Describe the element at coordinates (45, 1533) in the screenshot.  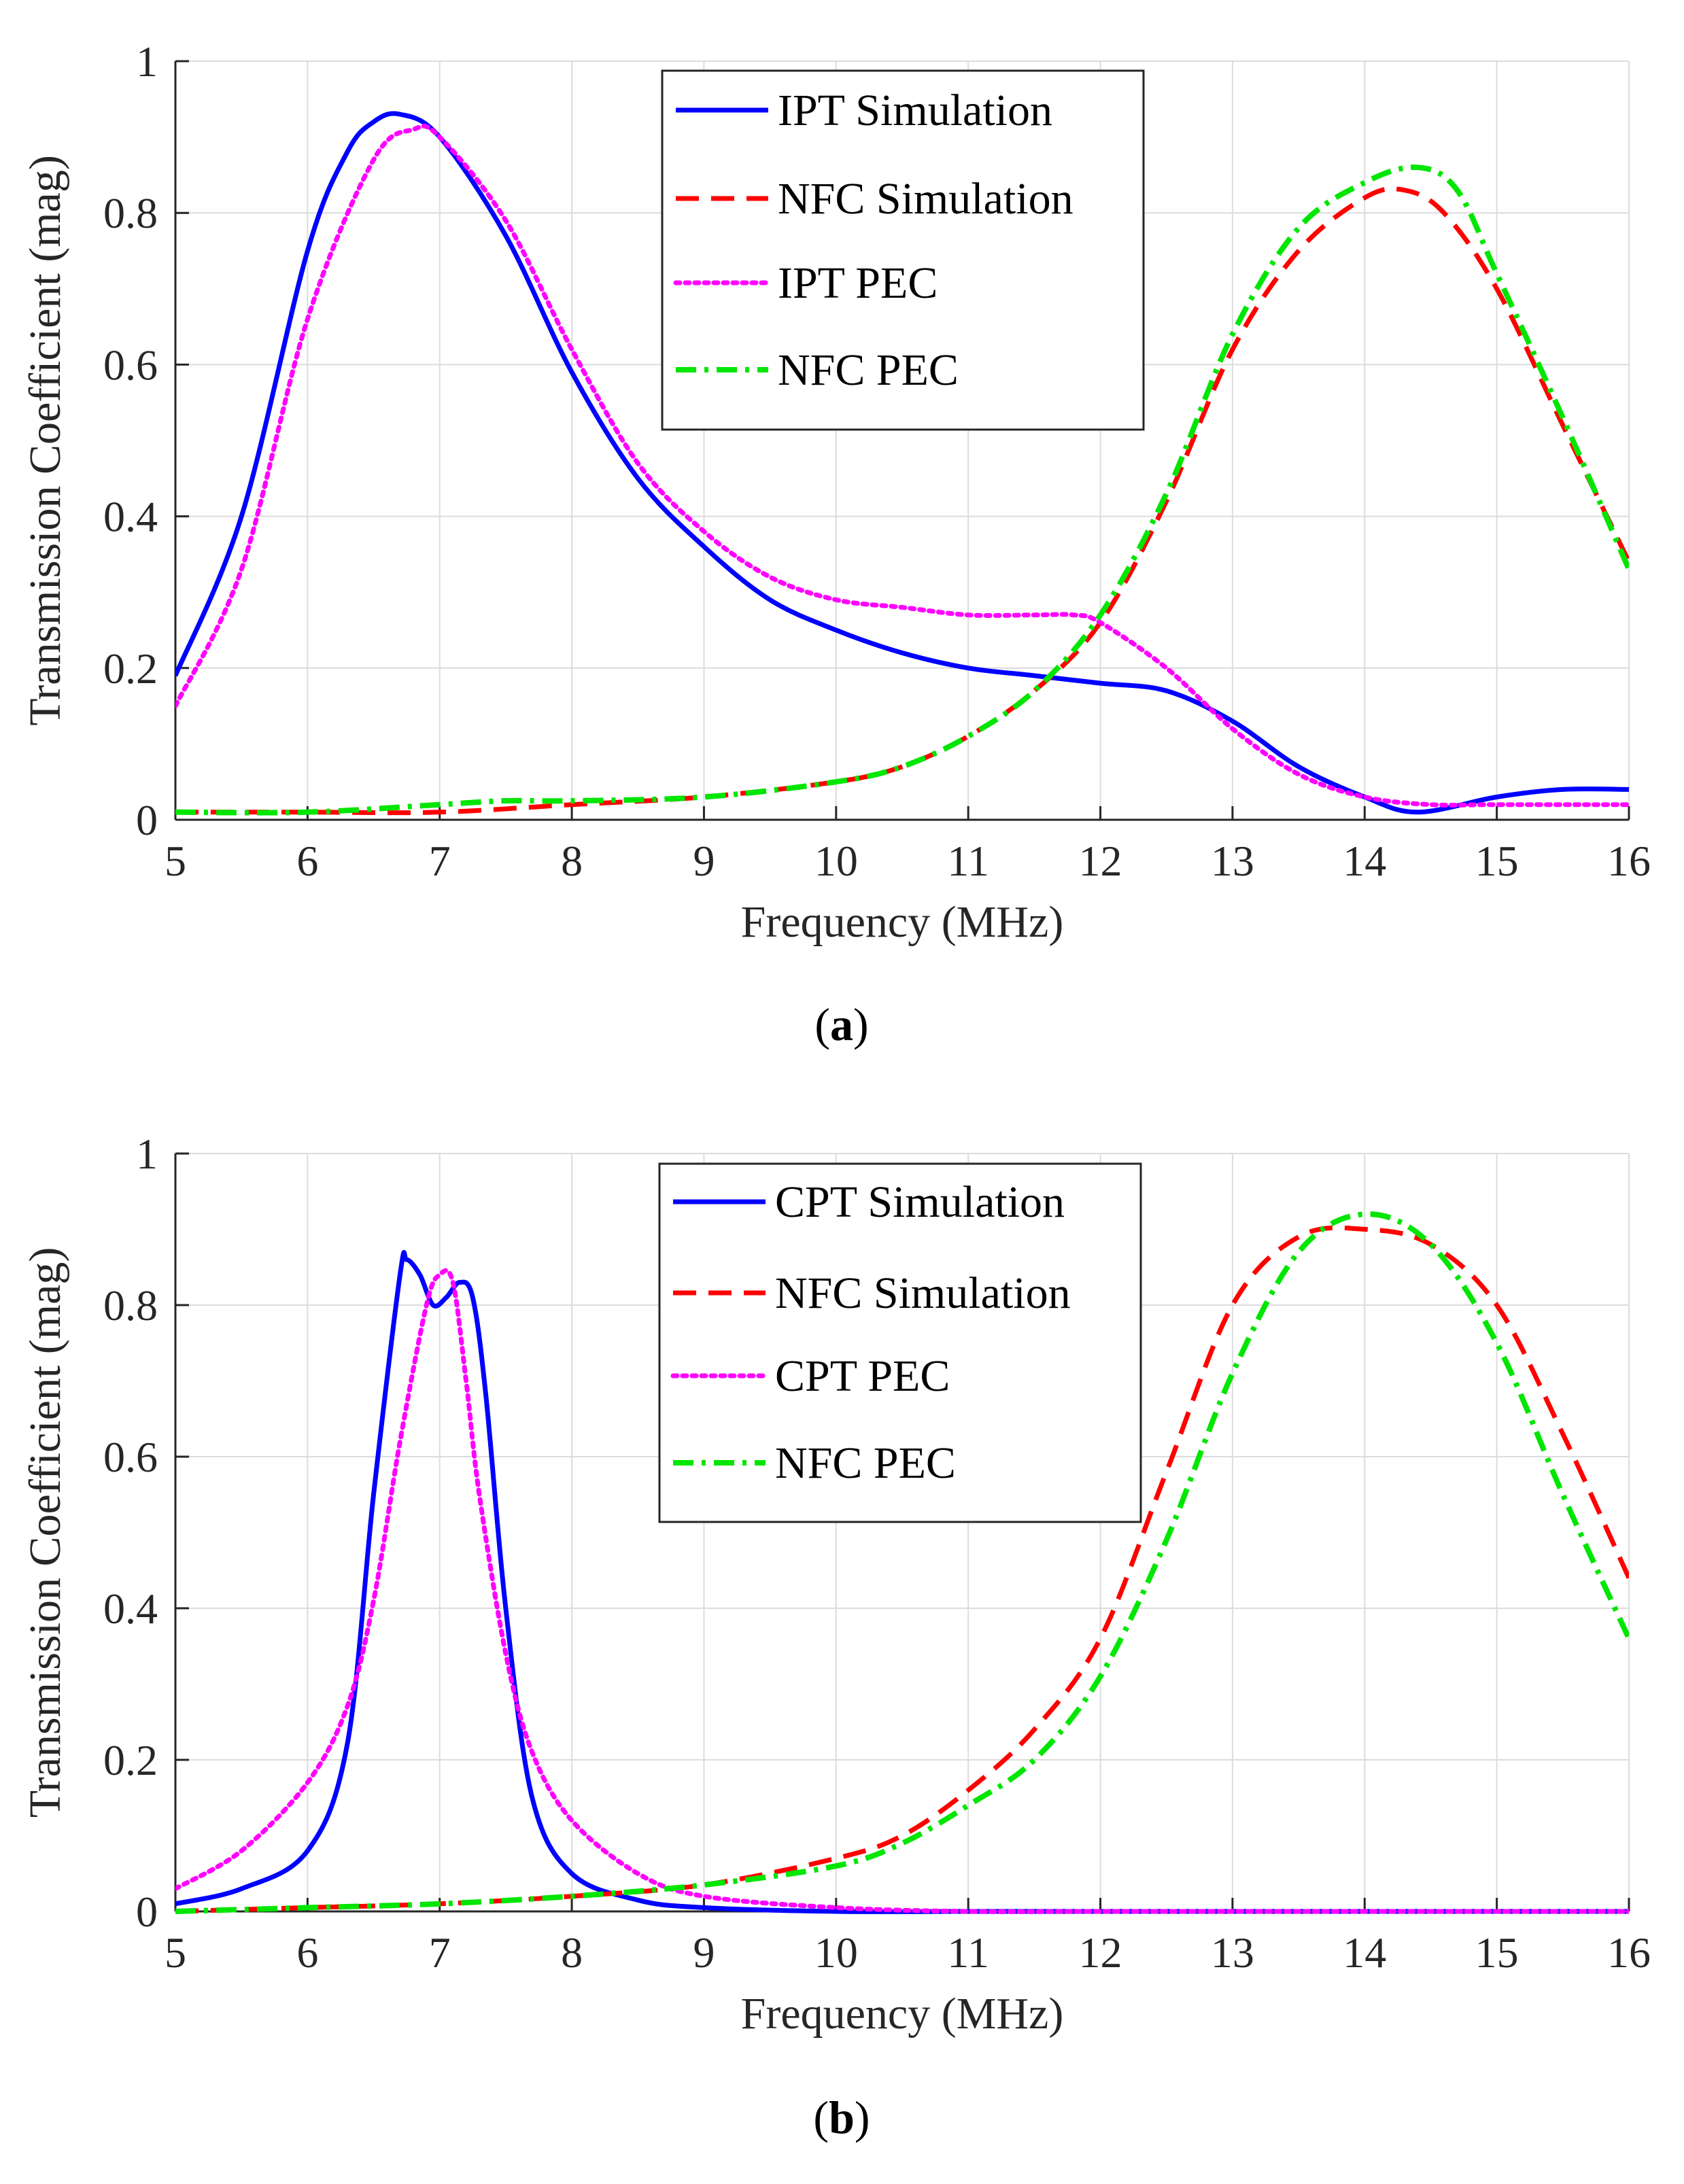
I see `panel-b-y-axis-label: Transmission Coefficient (mag)` at that location.